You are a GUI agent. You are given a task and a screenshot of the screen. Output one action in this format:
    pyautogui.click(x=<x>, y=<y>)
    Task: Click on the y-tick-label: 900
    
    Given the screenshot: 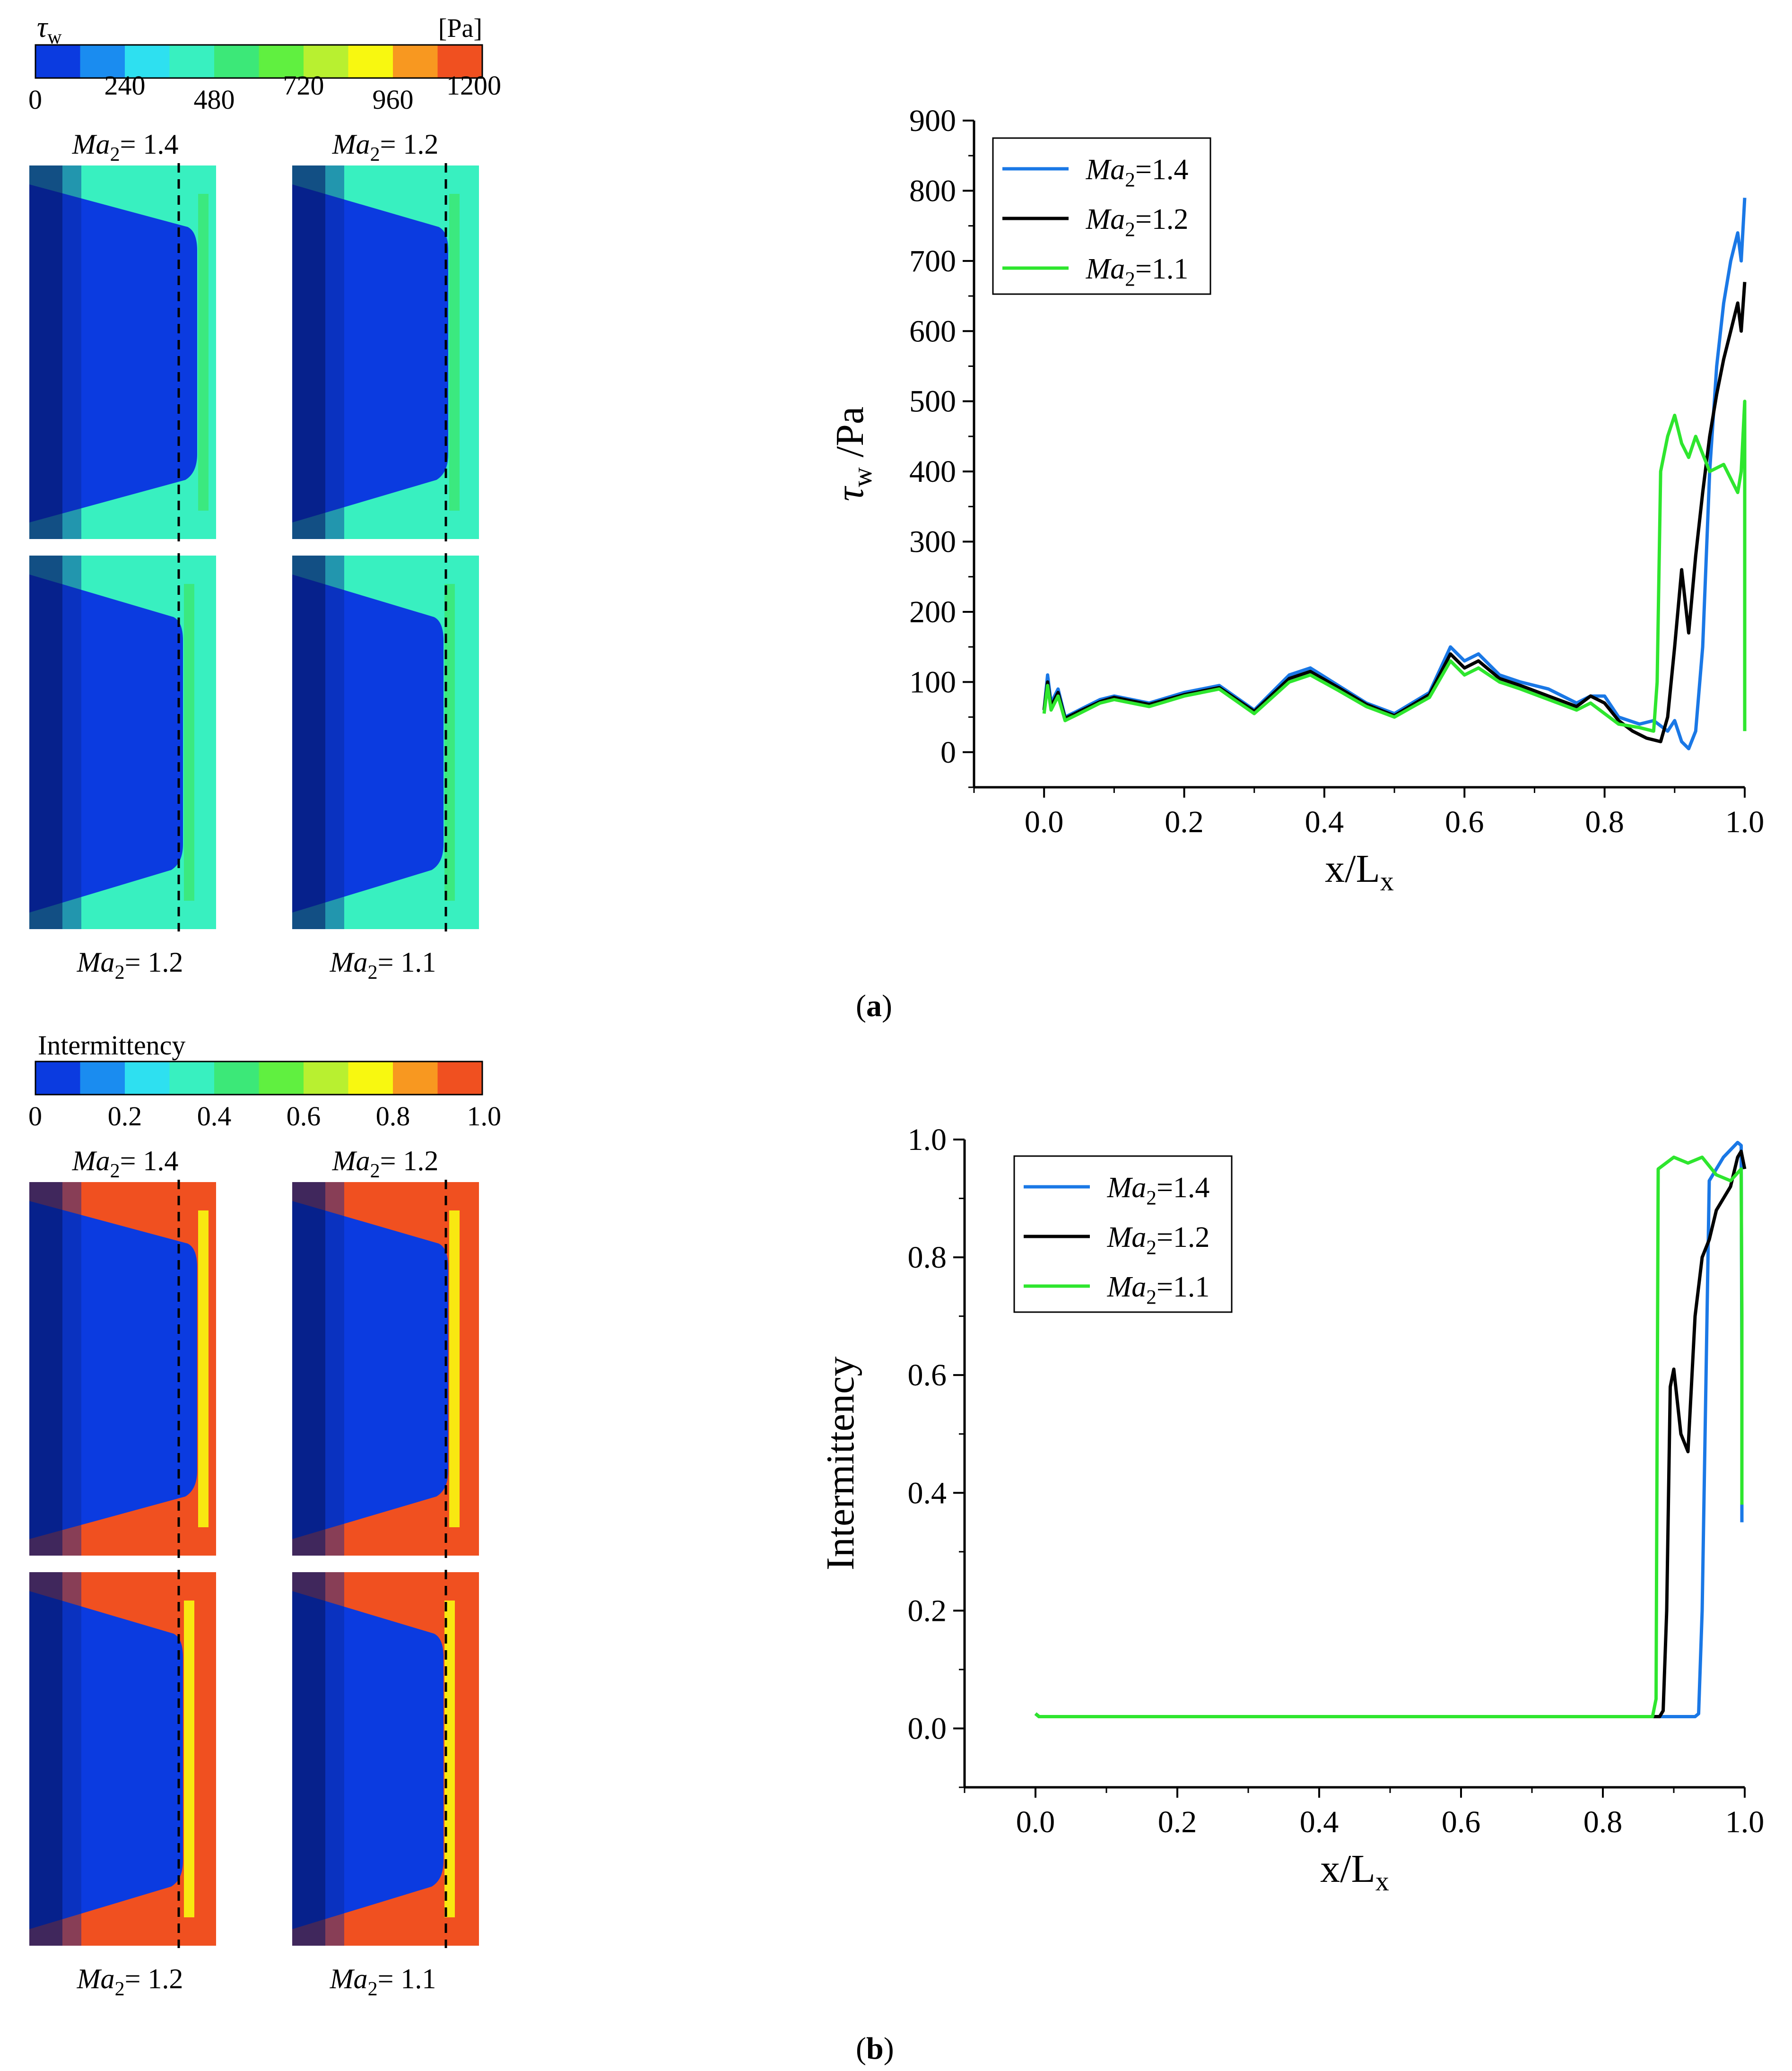 What is the action you would take?
    pyautogui.click(x=932, y=121)
    